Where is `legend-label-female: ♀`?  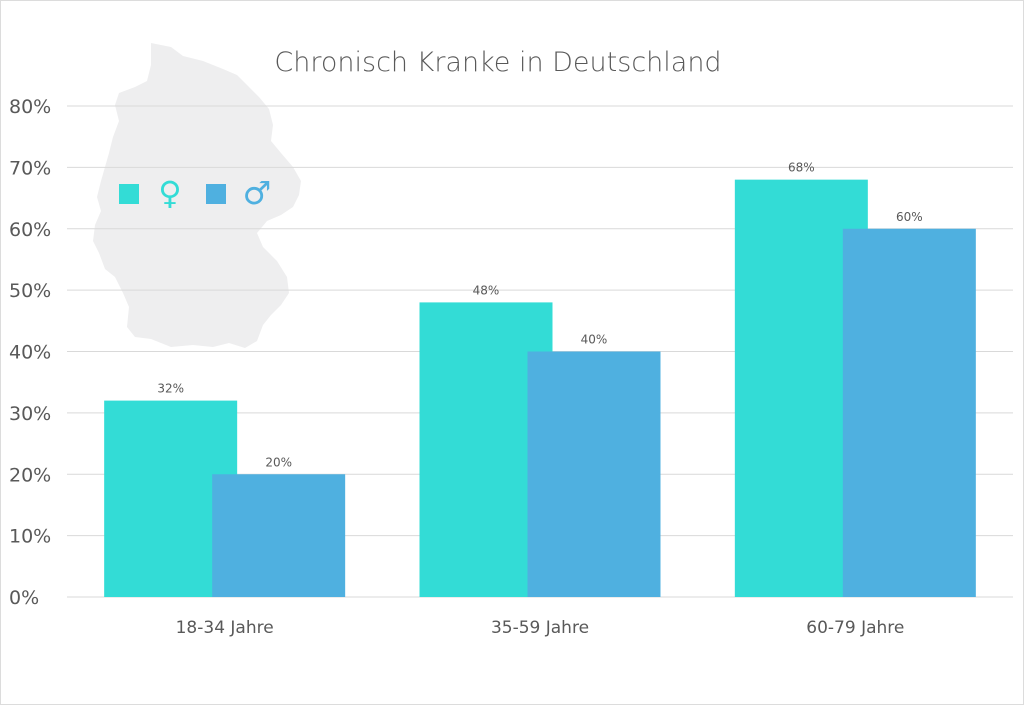
legend-label-female: ♀ is located at coordinates (169, 193).